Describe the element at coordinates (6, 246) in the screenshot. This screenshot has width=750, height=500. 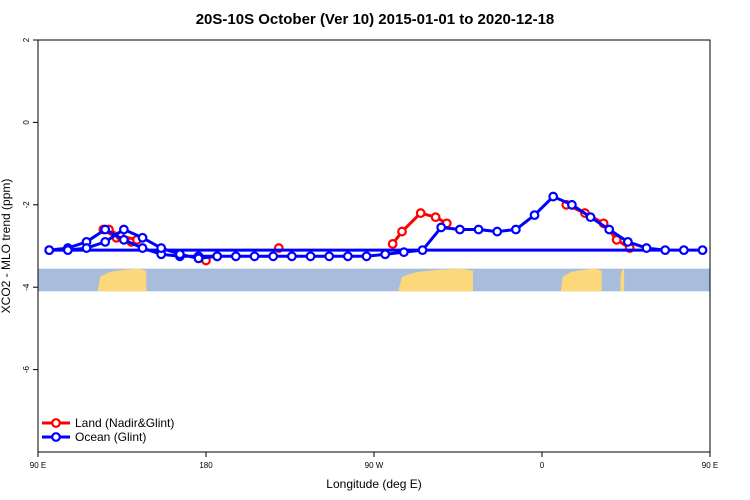
I see `y-axis-label: XCO2 - MLO trend (ppm)` at that location.